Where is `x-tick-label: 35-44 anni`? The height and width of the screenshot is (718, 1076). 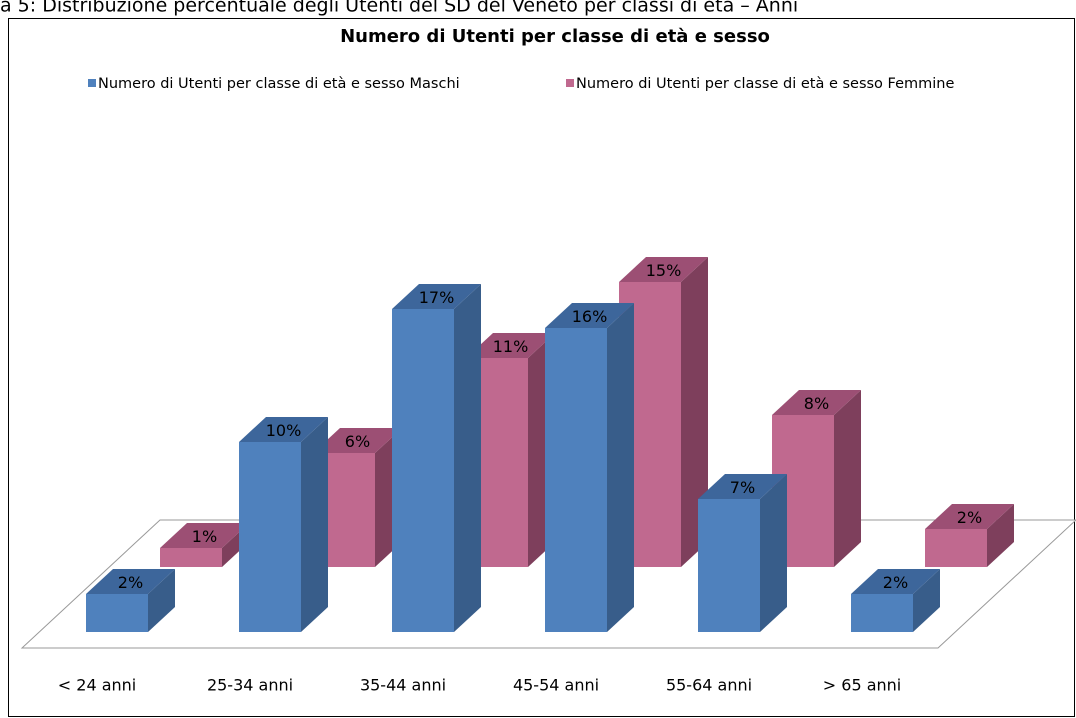 x-tick-label: 35-44 anni is located at coordinates (403, 685).